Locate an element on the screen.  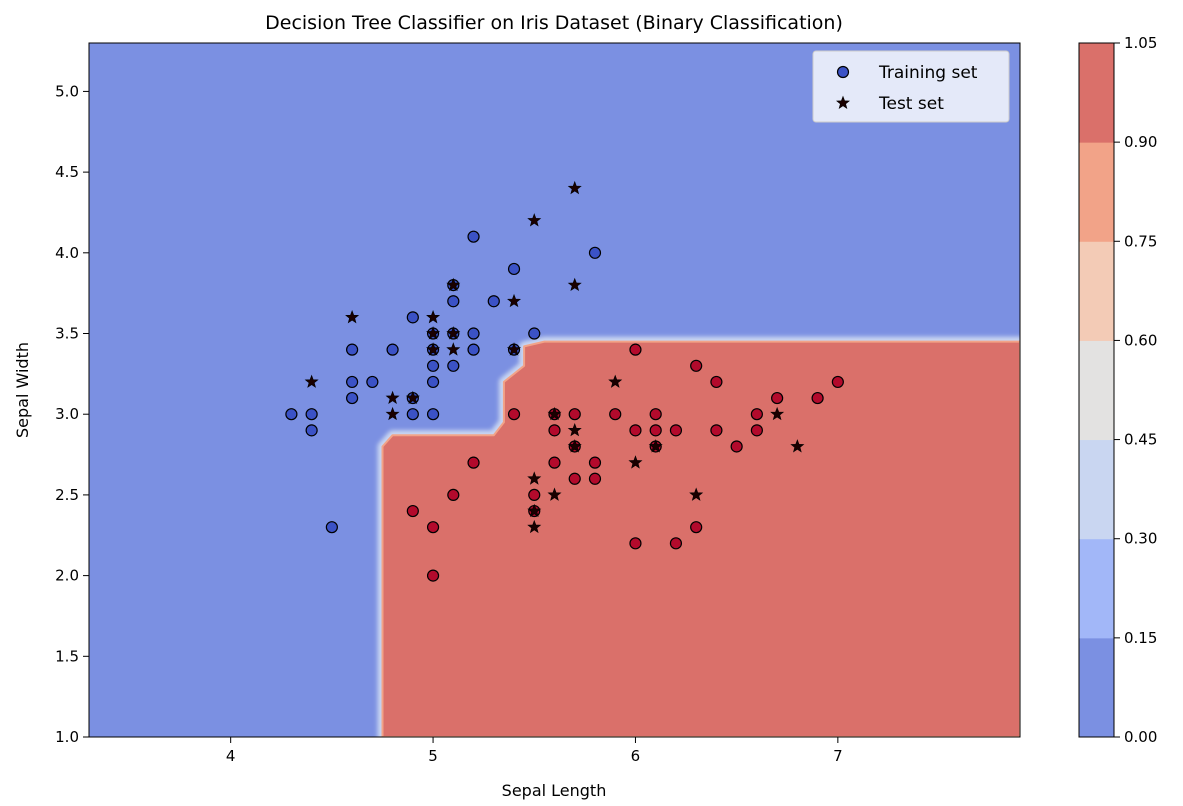
legend: Training set Test set is located at coordinates (911, 86).